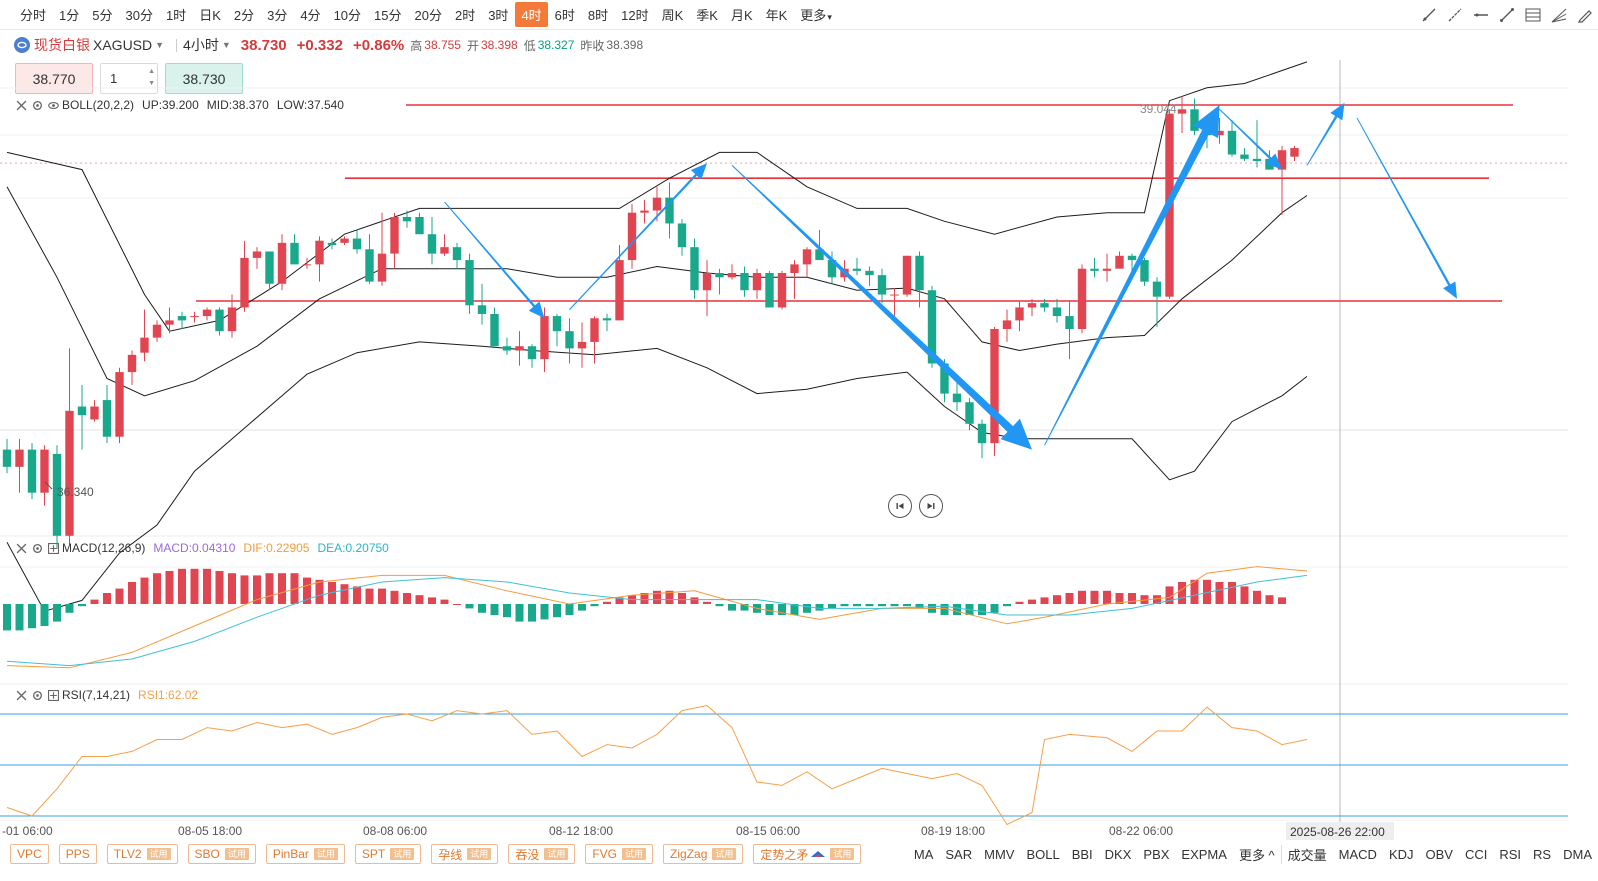 The height and width of the screenshot is (881, 1598). What do you see at coordinates (176, 15) in the screenshot?
I see `period-tab: 1时` at bounding box center [176, 15].